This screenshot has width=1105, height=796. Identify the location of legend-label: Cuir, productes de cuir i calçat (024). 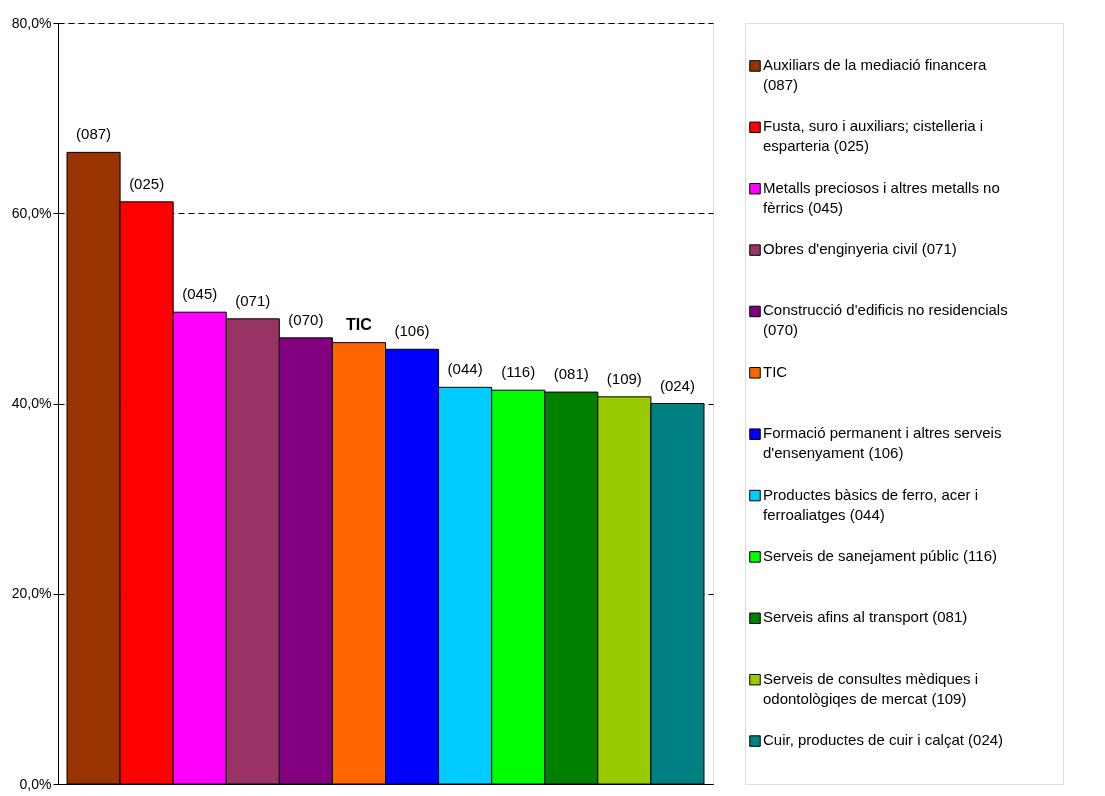
(883, 740).